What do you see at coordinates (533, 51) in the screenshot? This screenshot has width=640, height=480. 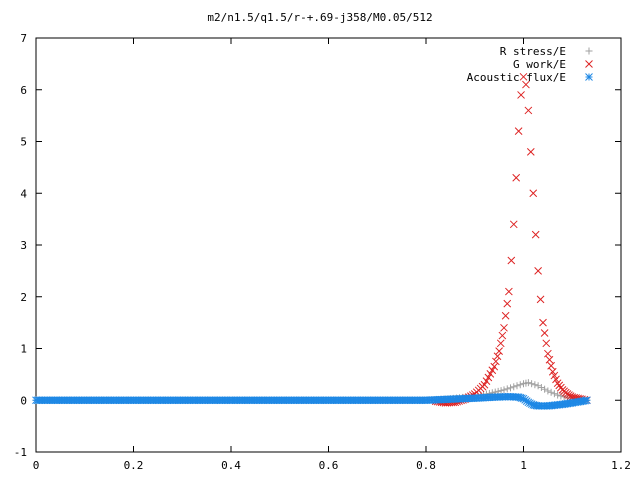 I see `legend-label-0: R stress/E` at bounding box center [533, 51].